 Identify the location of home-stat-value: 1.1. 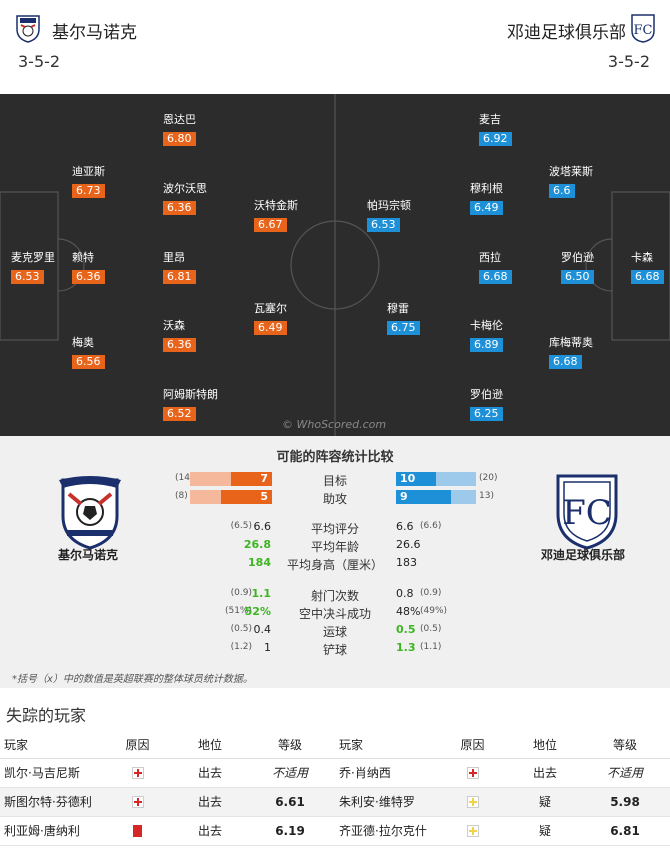
(261, 593).